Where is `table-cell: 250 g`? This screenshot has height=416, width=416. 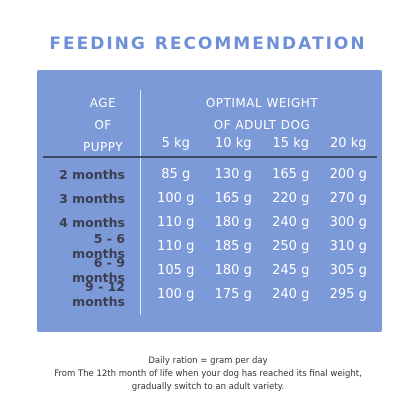
table-cell: 250 g is located at coordinates (291, 246).